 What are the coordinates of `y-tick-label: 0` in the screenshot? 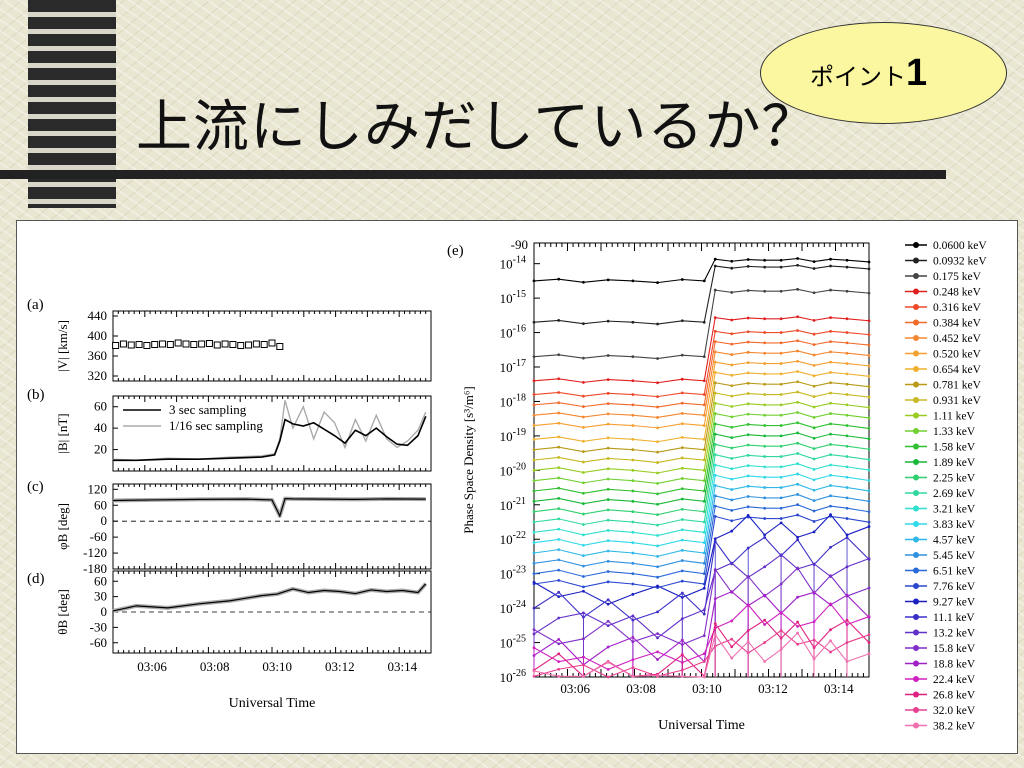 It's located at (104, 611).